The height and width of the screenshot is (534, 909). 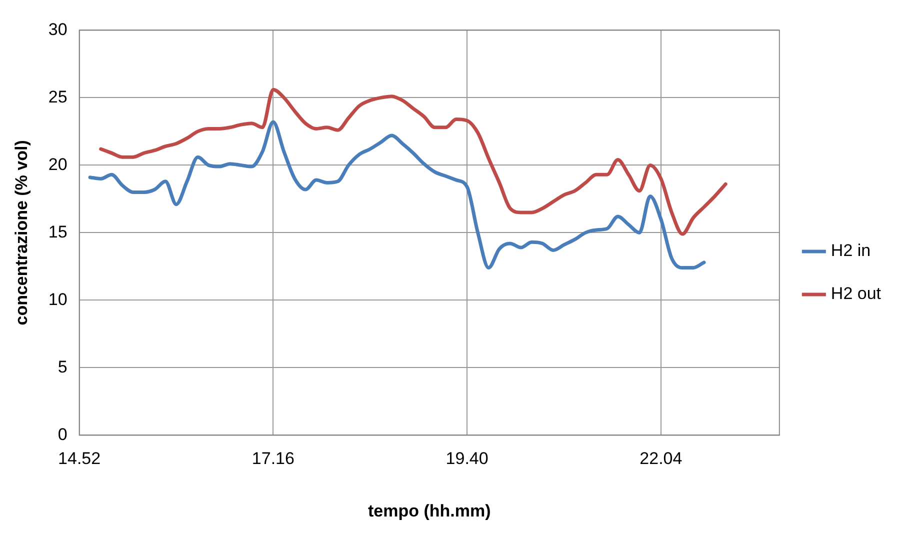 What do you see at coordinates (429, 510) in the screenshot?
I see `x-axis-title: tempo (hh.mm)` at bounding box center [429, 510].